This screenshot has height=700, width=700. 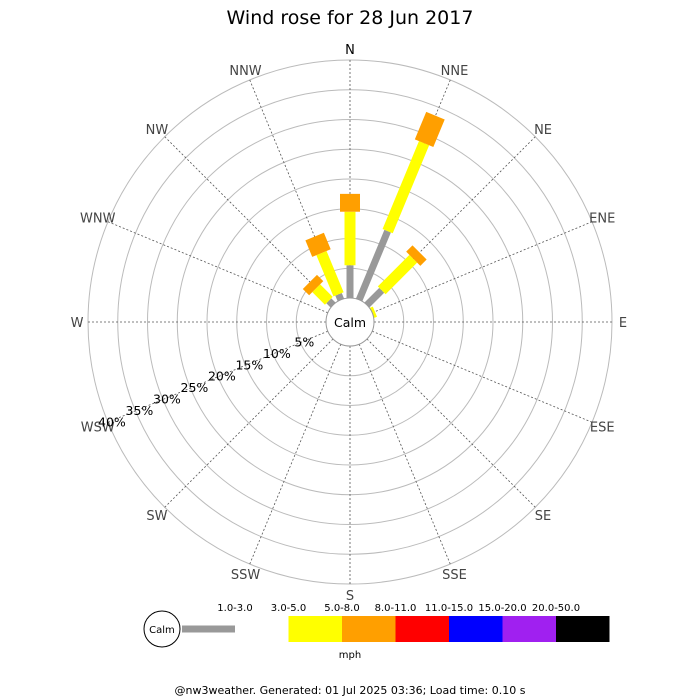 I want to click on direction-label-nne: NNE, so click(x=455, y=71).